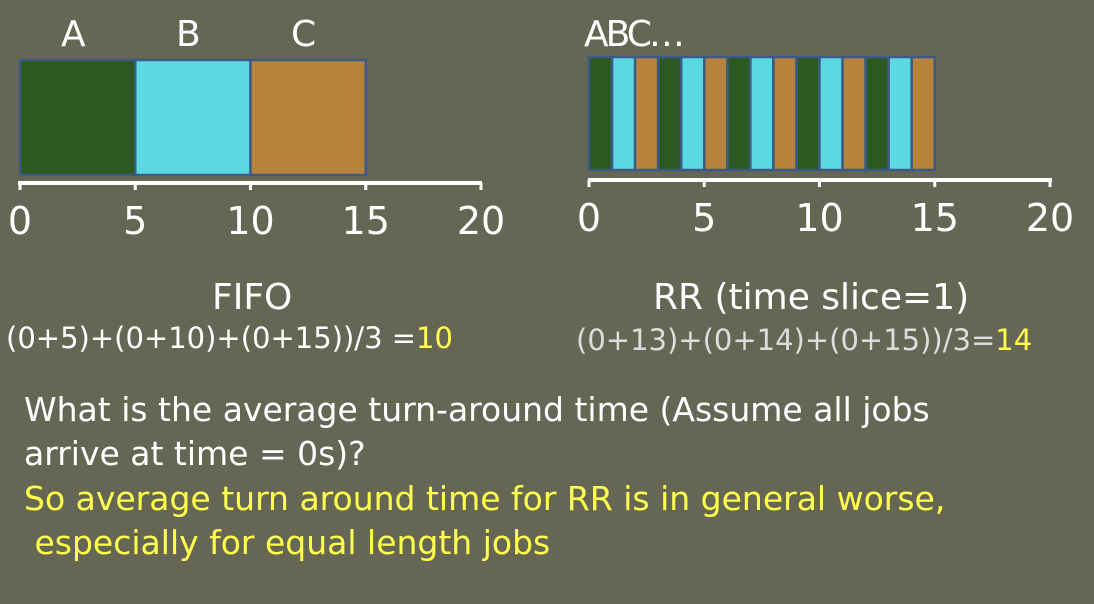 The height and width of the screenshot is (604, 1094). I want to click on rr-blocks, so click(762, 113).